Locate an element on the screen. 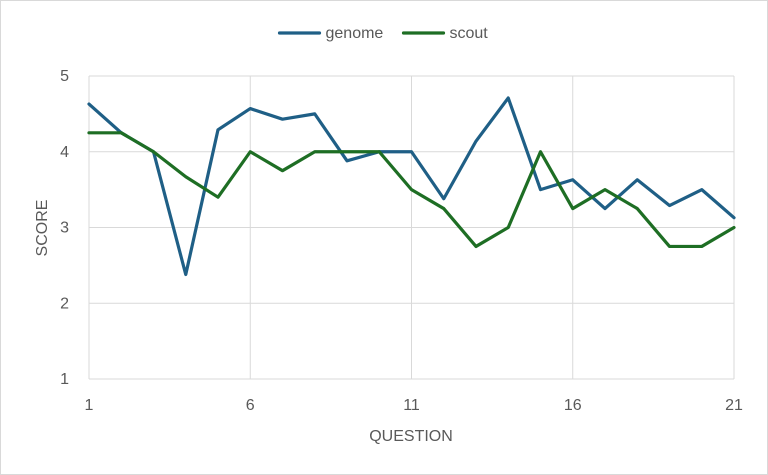 This screenshot has width=768, height=475. legend: genome scout is located at coordinates (383, 33).